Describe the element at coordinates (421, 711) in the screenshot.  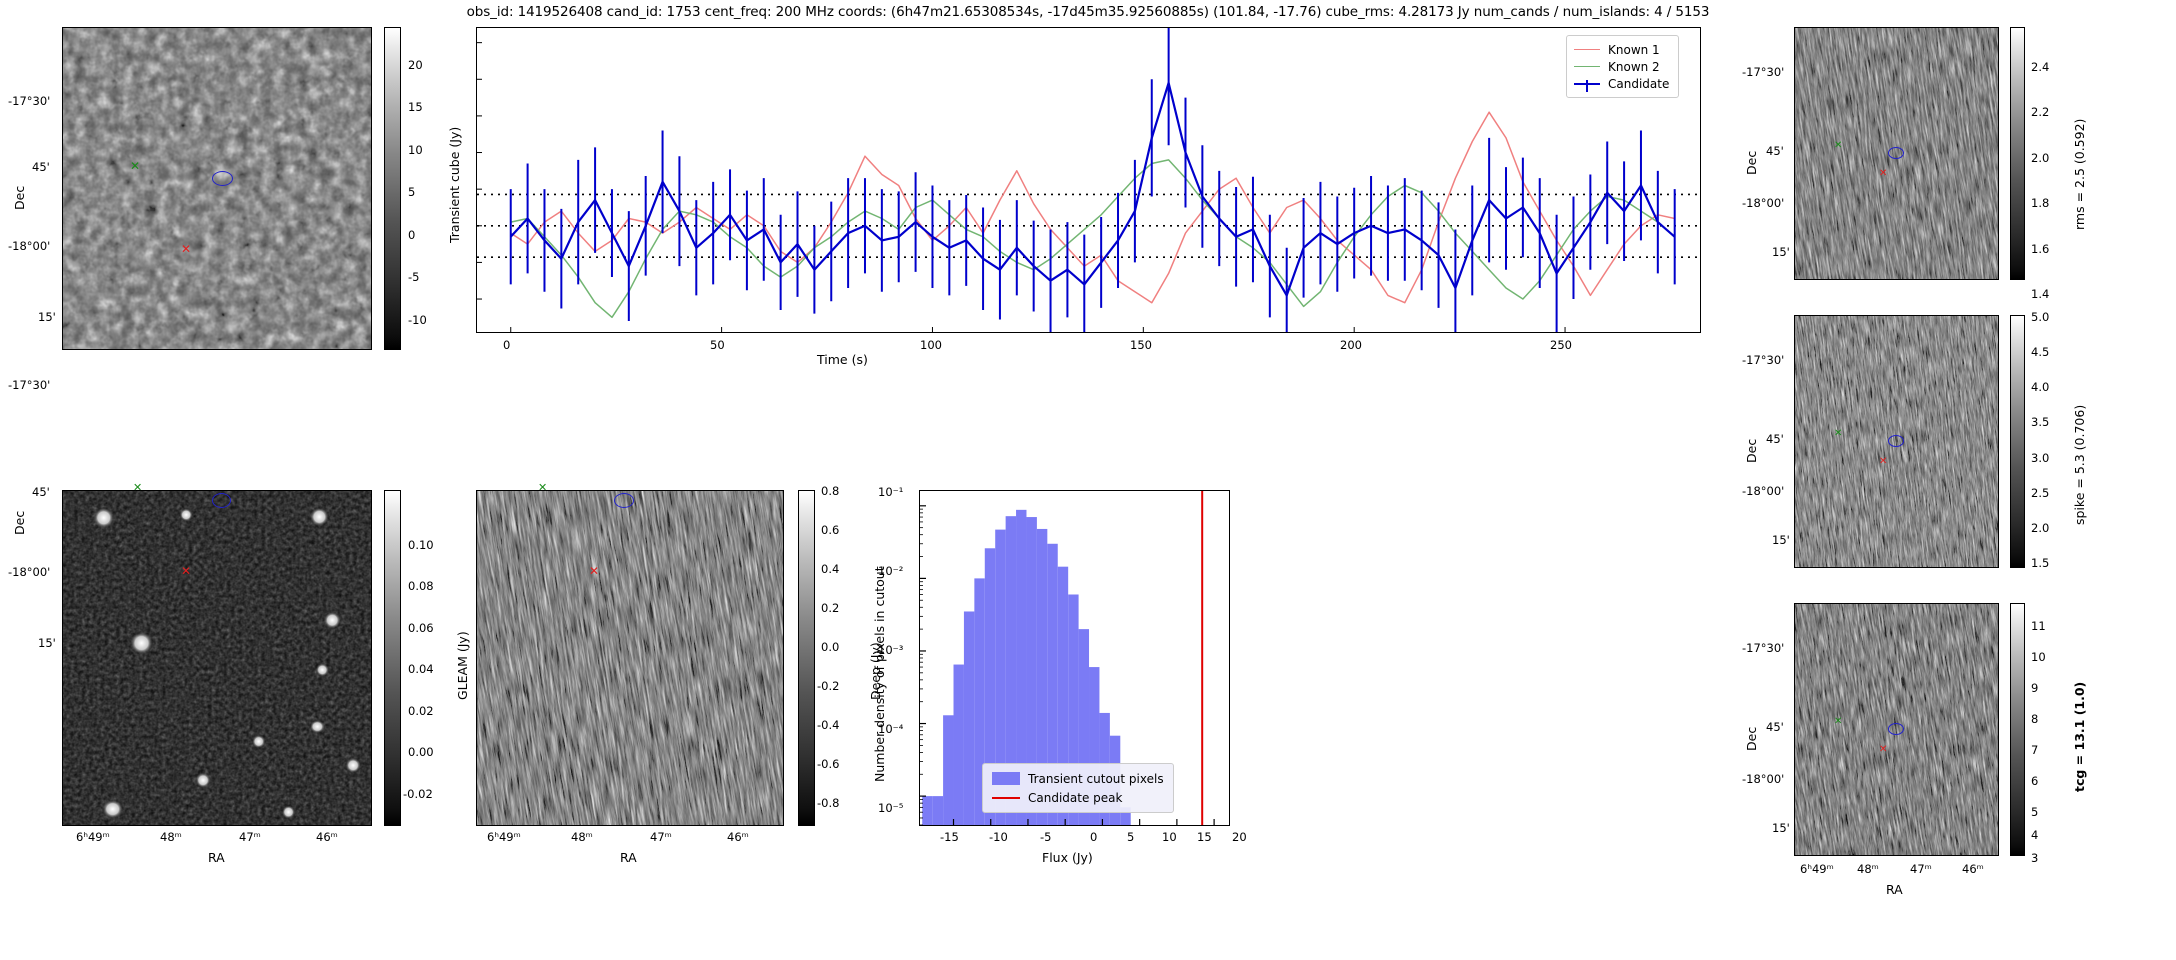
I see `cbtick-4: 0.02` at that location.